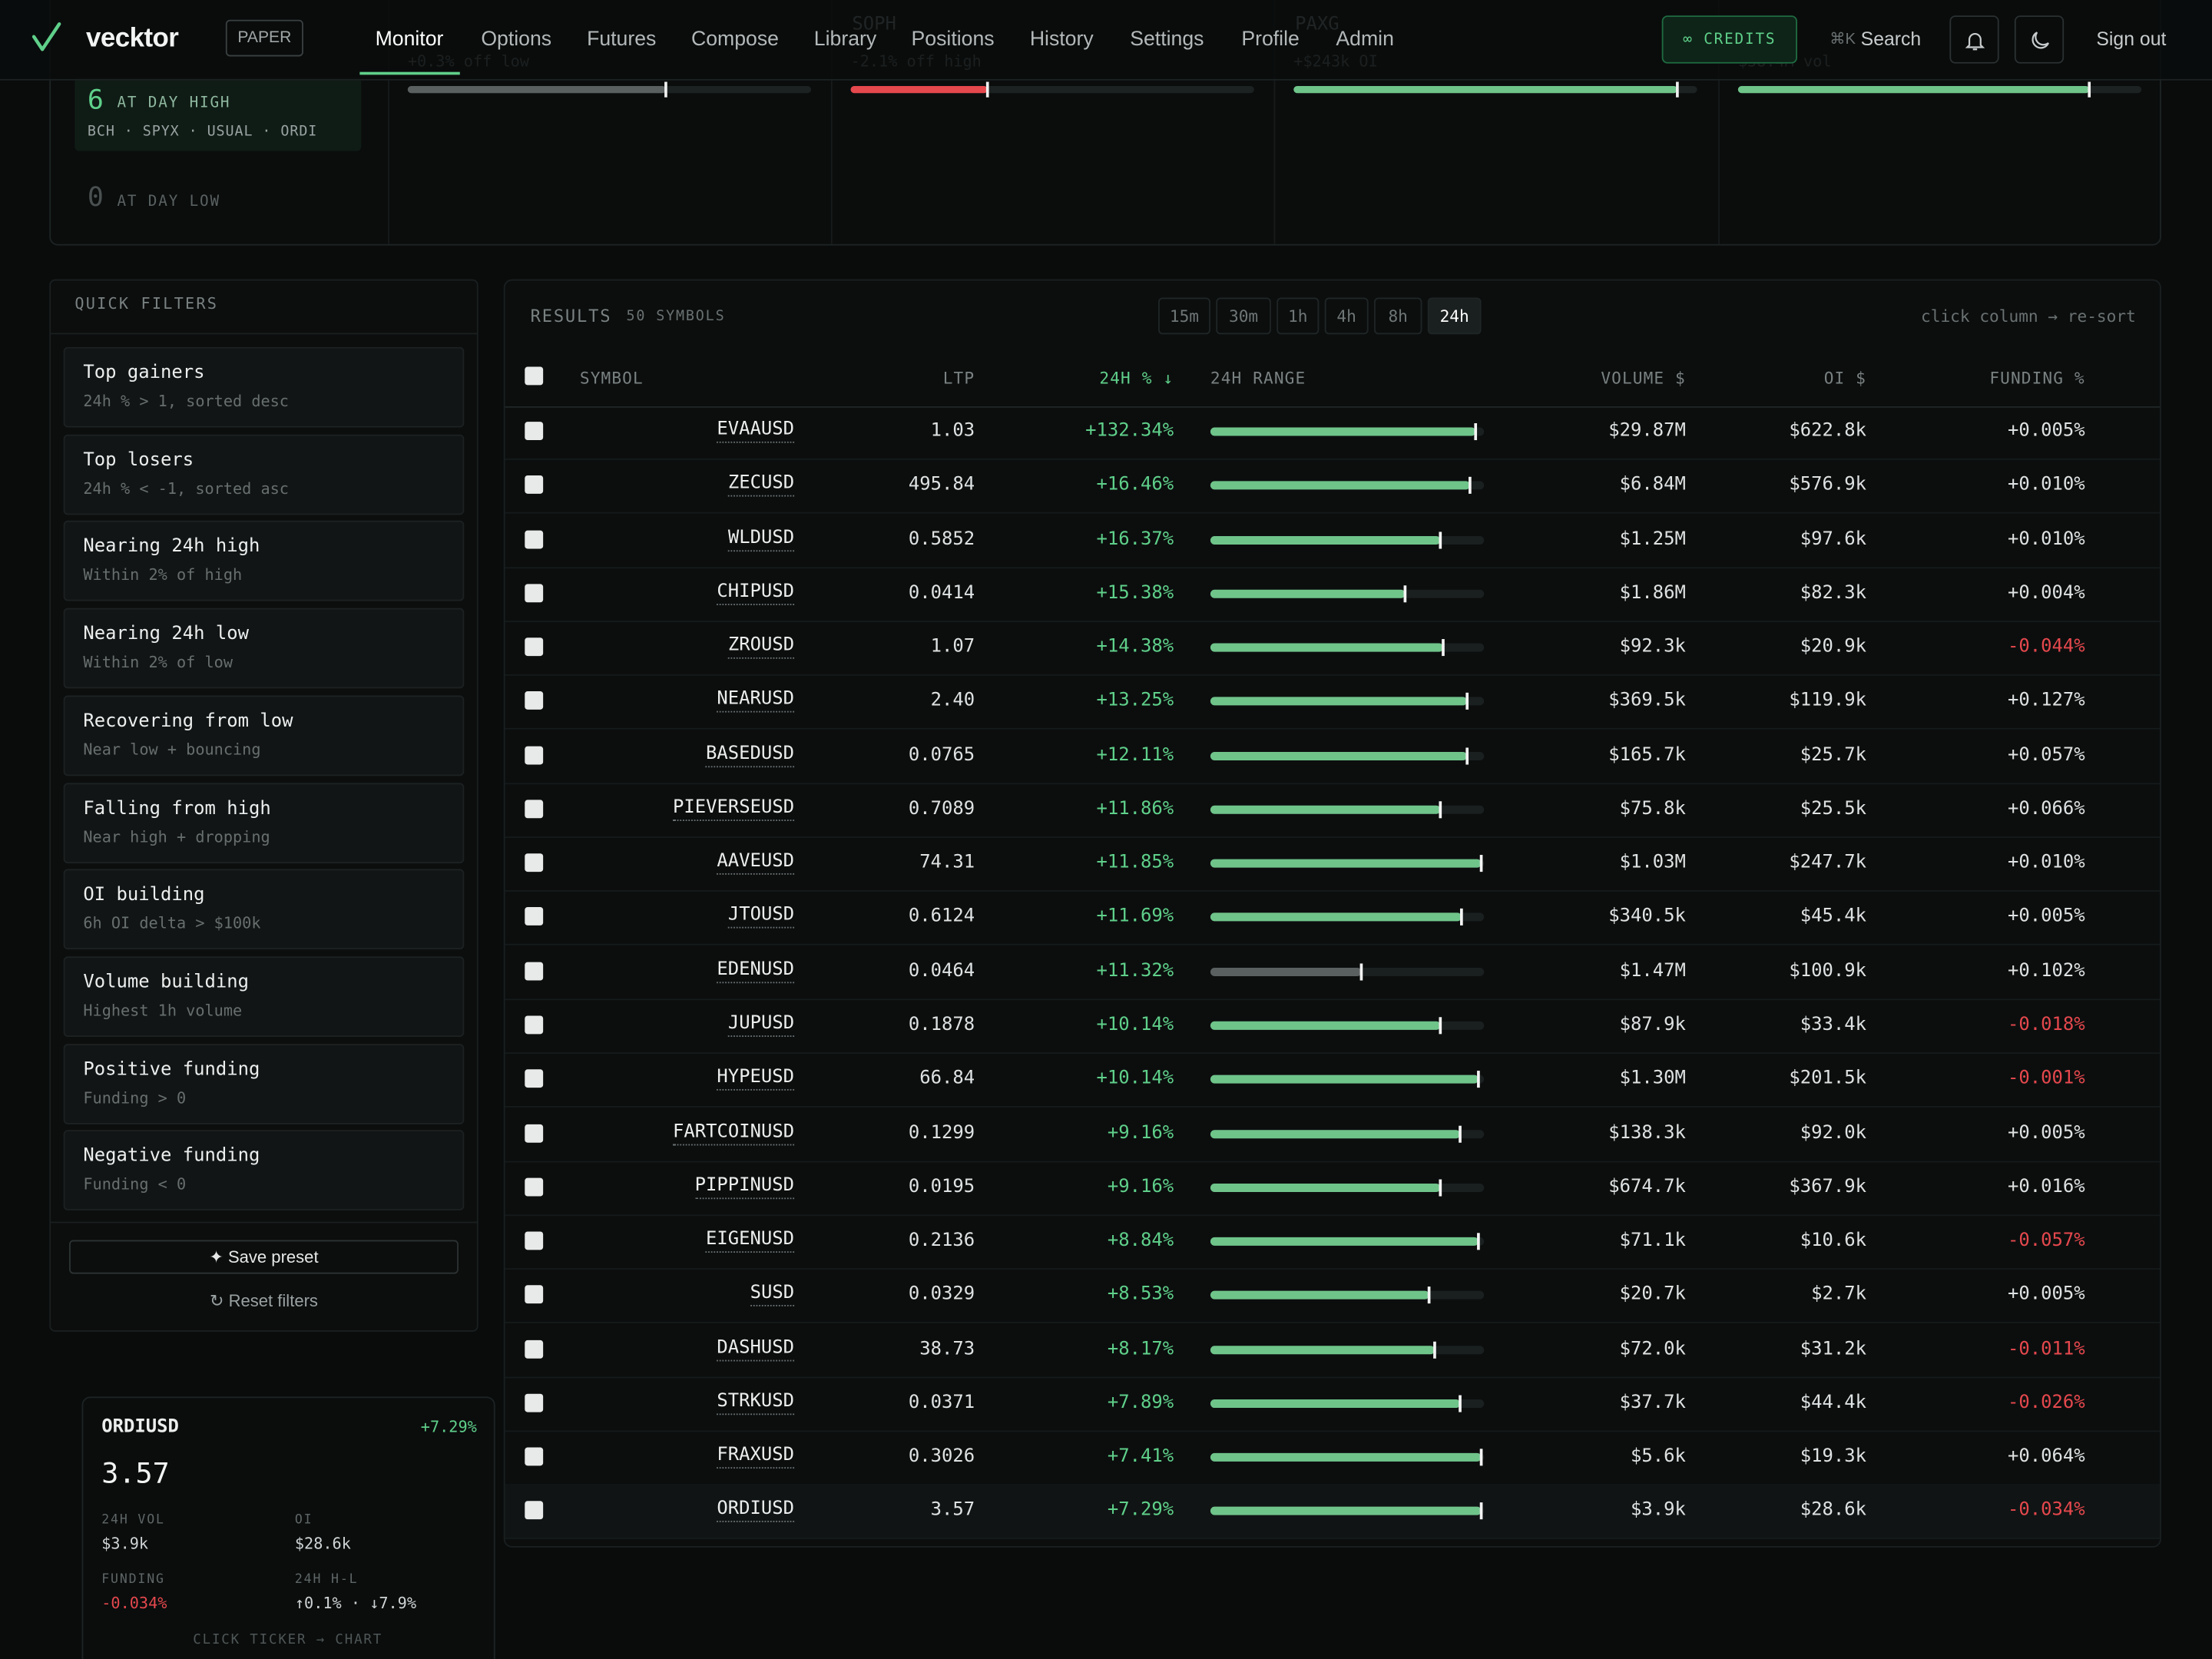 This screenshot has height=1659, width=2212. I want to click on ticker-change: +7.29%, so click(448, 1426).